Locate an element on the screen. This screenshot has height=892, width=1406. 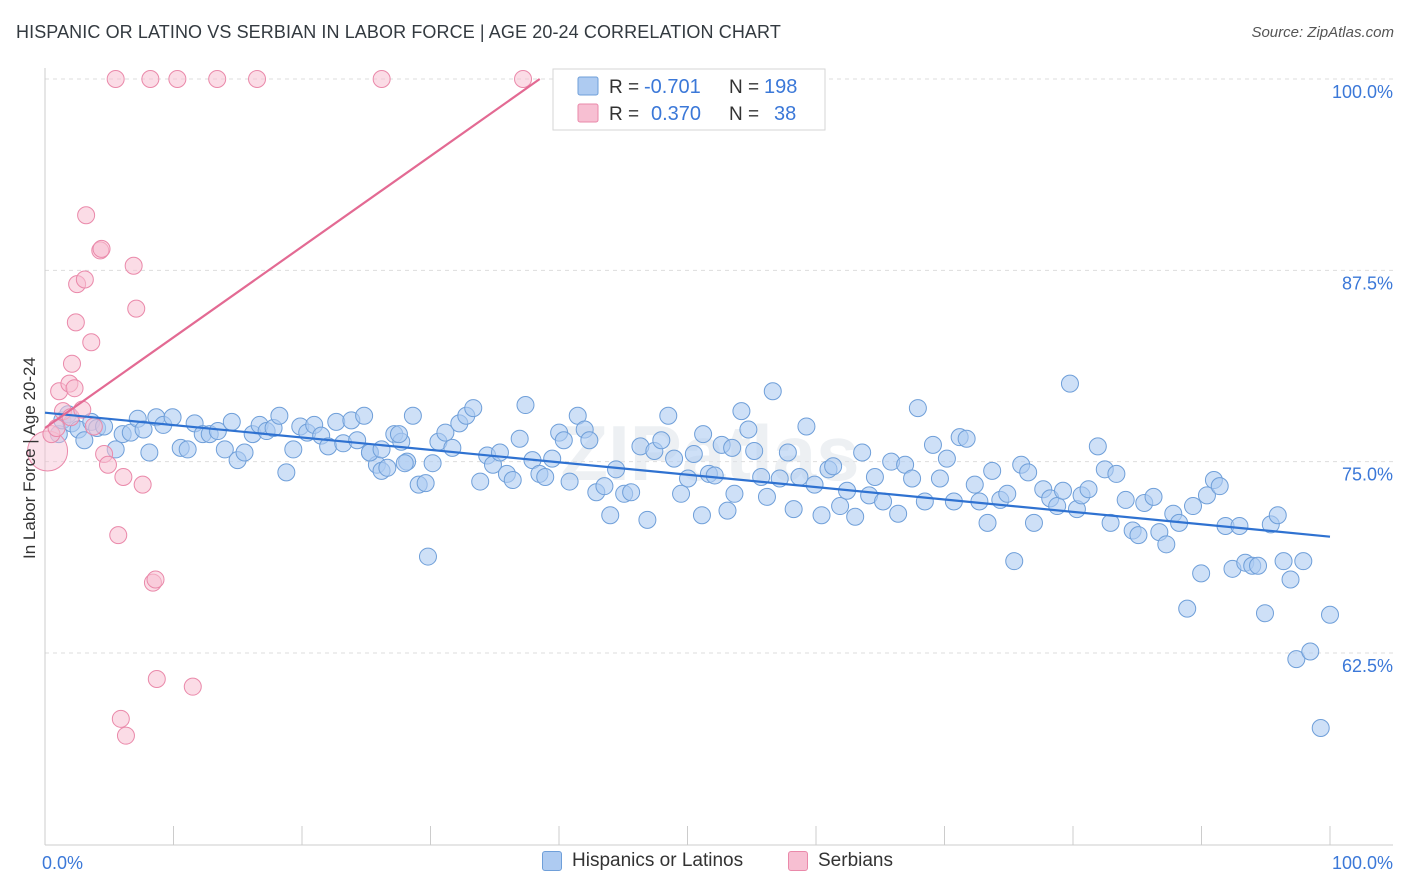
legend-item-hispanic: Hispanics or Latinos is located at coordinates (642, 861).